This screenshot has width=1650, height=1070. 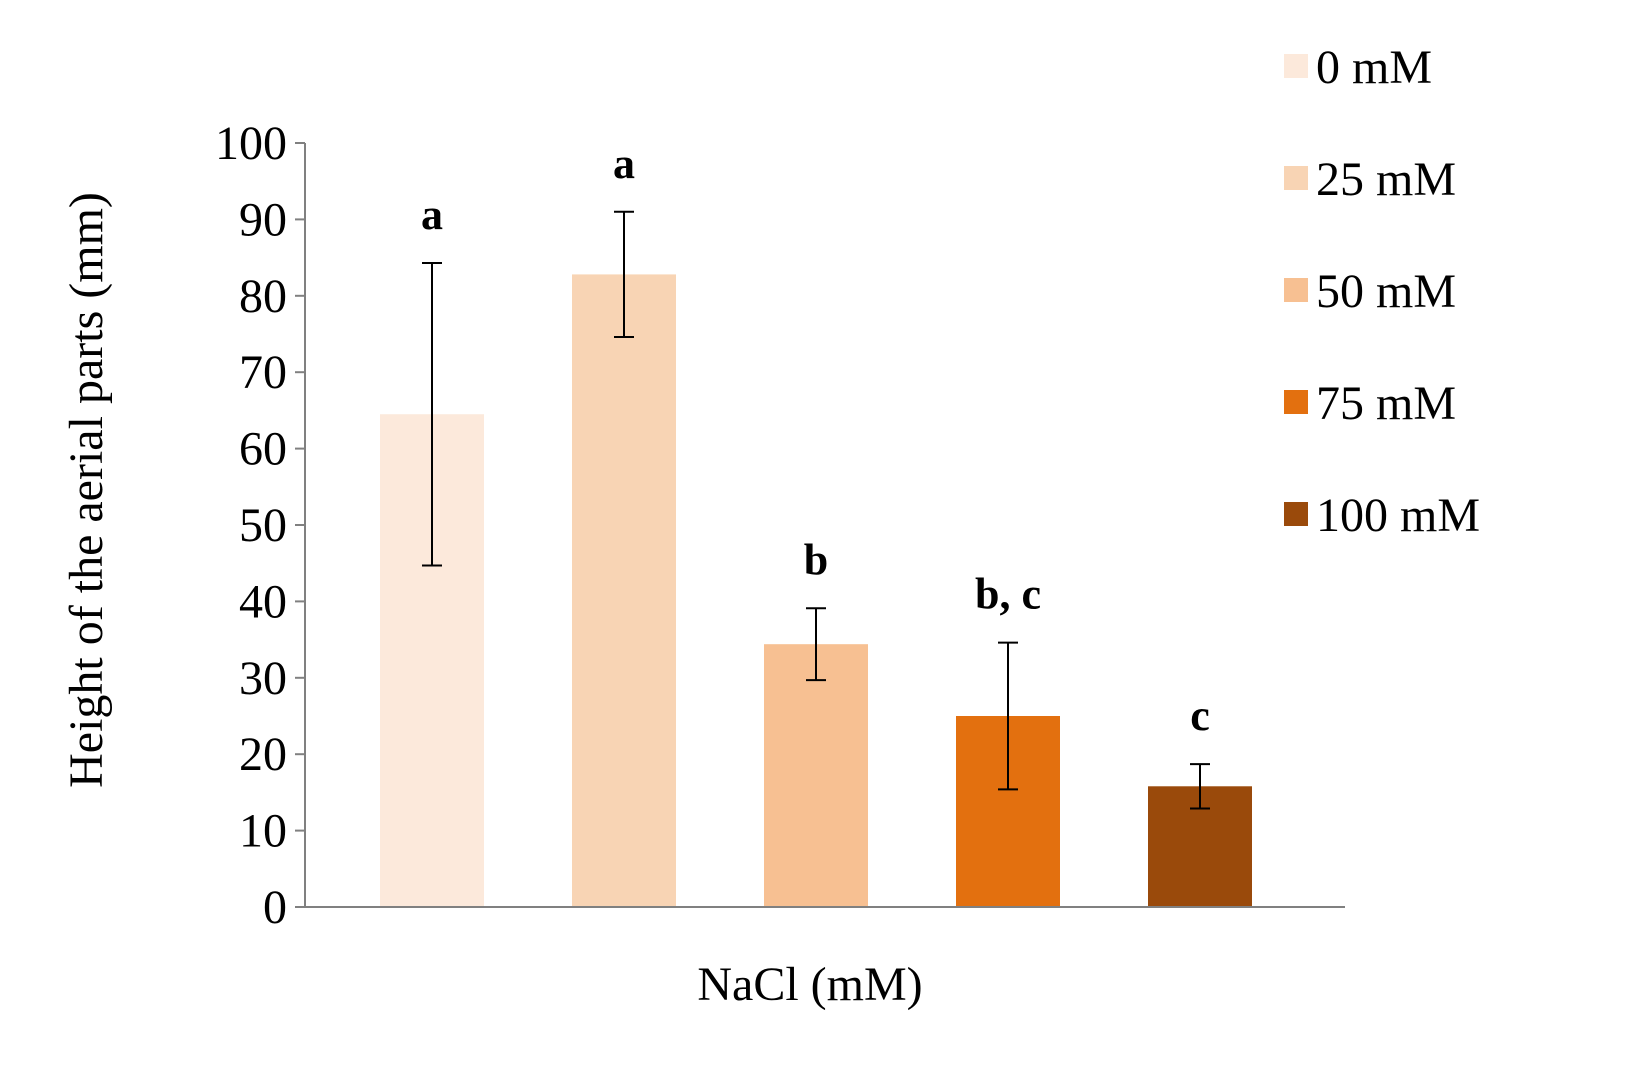 What do you see at coordinates (1386, 179) in the screenshot?
I see `legend-label: 25 mM` at bounding box center [1386, 179].